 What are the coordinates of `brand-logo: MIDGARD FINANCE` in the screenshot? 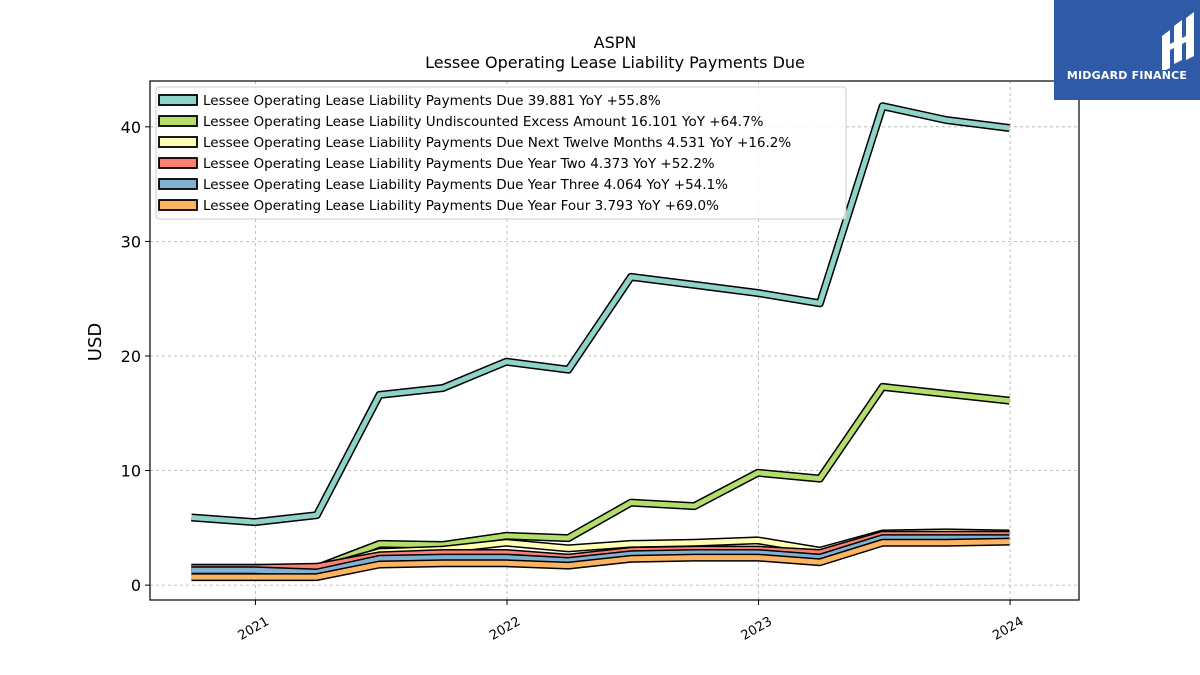 It's located at (1127, 50).